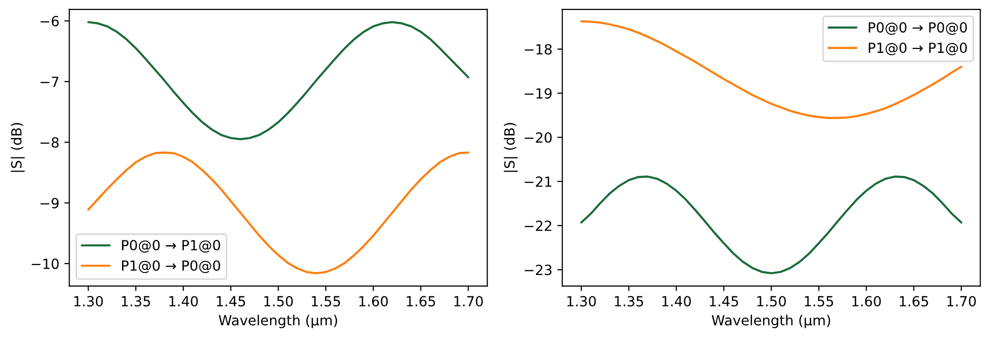 The height and width of the screenshot is (339, 990). I want to click on y-tick-label: −6, so click(49, 21).